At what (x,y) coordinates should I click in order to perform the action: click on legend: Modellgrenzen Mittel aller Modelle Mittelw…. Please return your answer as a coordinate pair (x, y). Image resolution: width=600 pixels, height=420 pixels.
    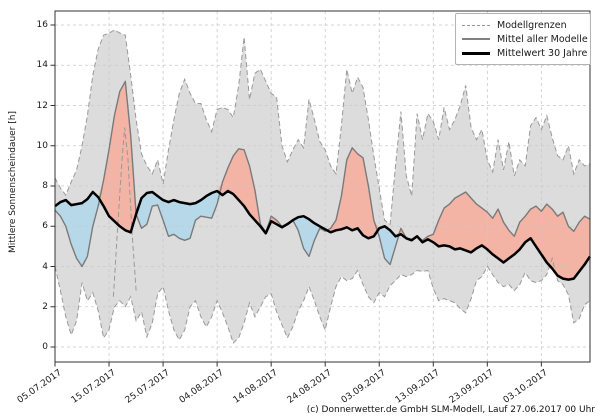
    Looking at the image, I should click on (523, 39).